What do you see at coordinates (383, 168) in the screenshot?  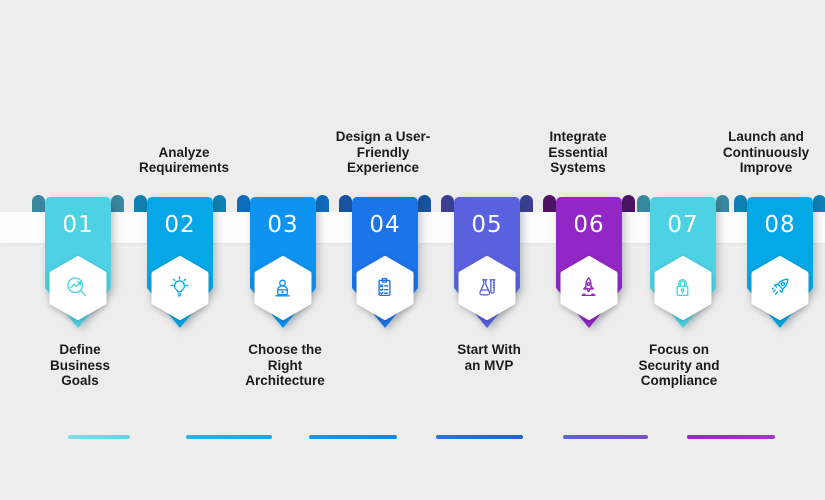 I see `label-line: Experience` at bounding box center [383, 168].